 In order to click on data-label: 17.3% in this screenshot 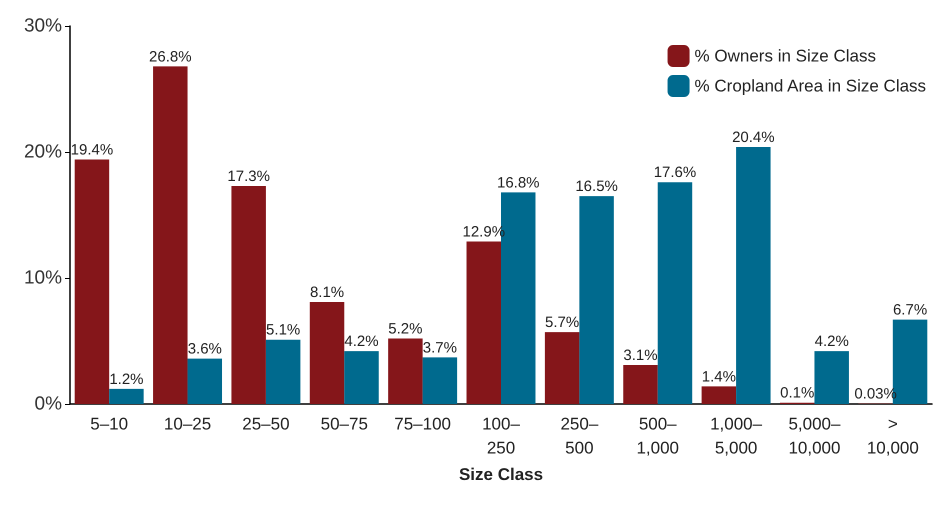, I will do `click(248, 177)`.